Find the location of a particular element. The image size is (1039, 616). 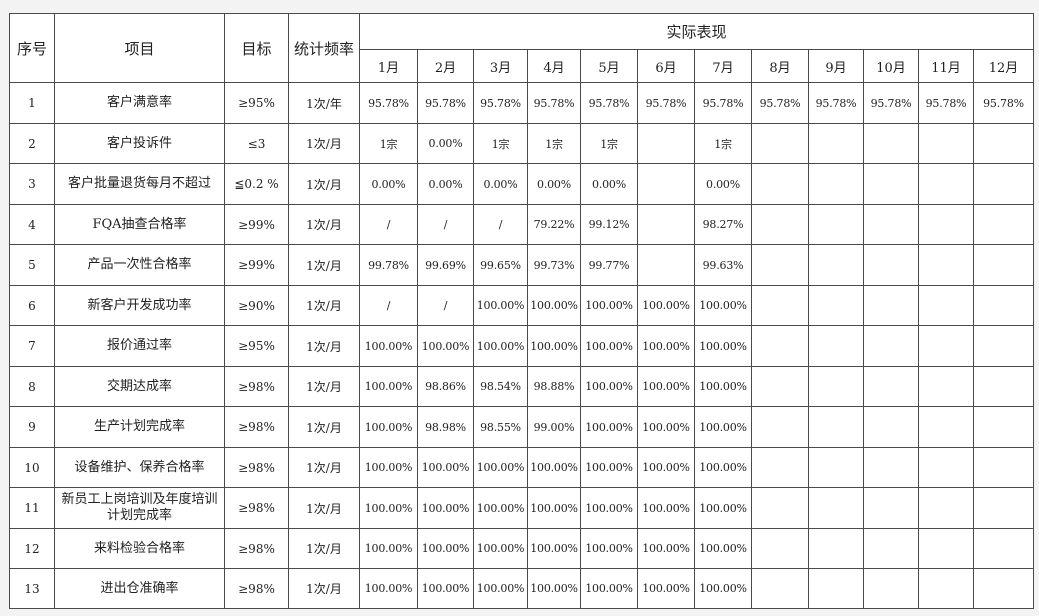

row-seq: 7 is located at coordinates (32, 346).